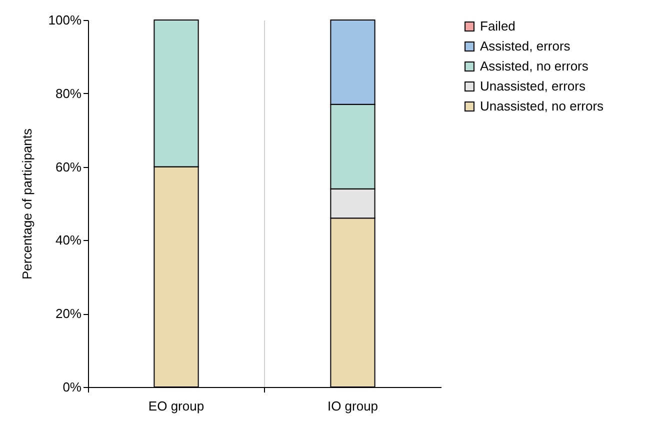  What do you see at coordinates (68, 93) in the screenshot?
I see `y-tick-label: 80%` at bounding box center [68, 93].